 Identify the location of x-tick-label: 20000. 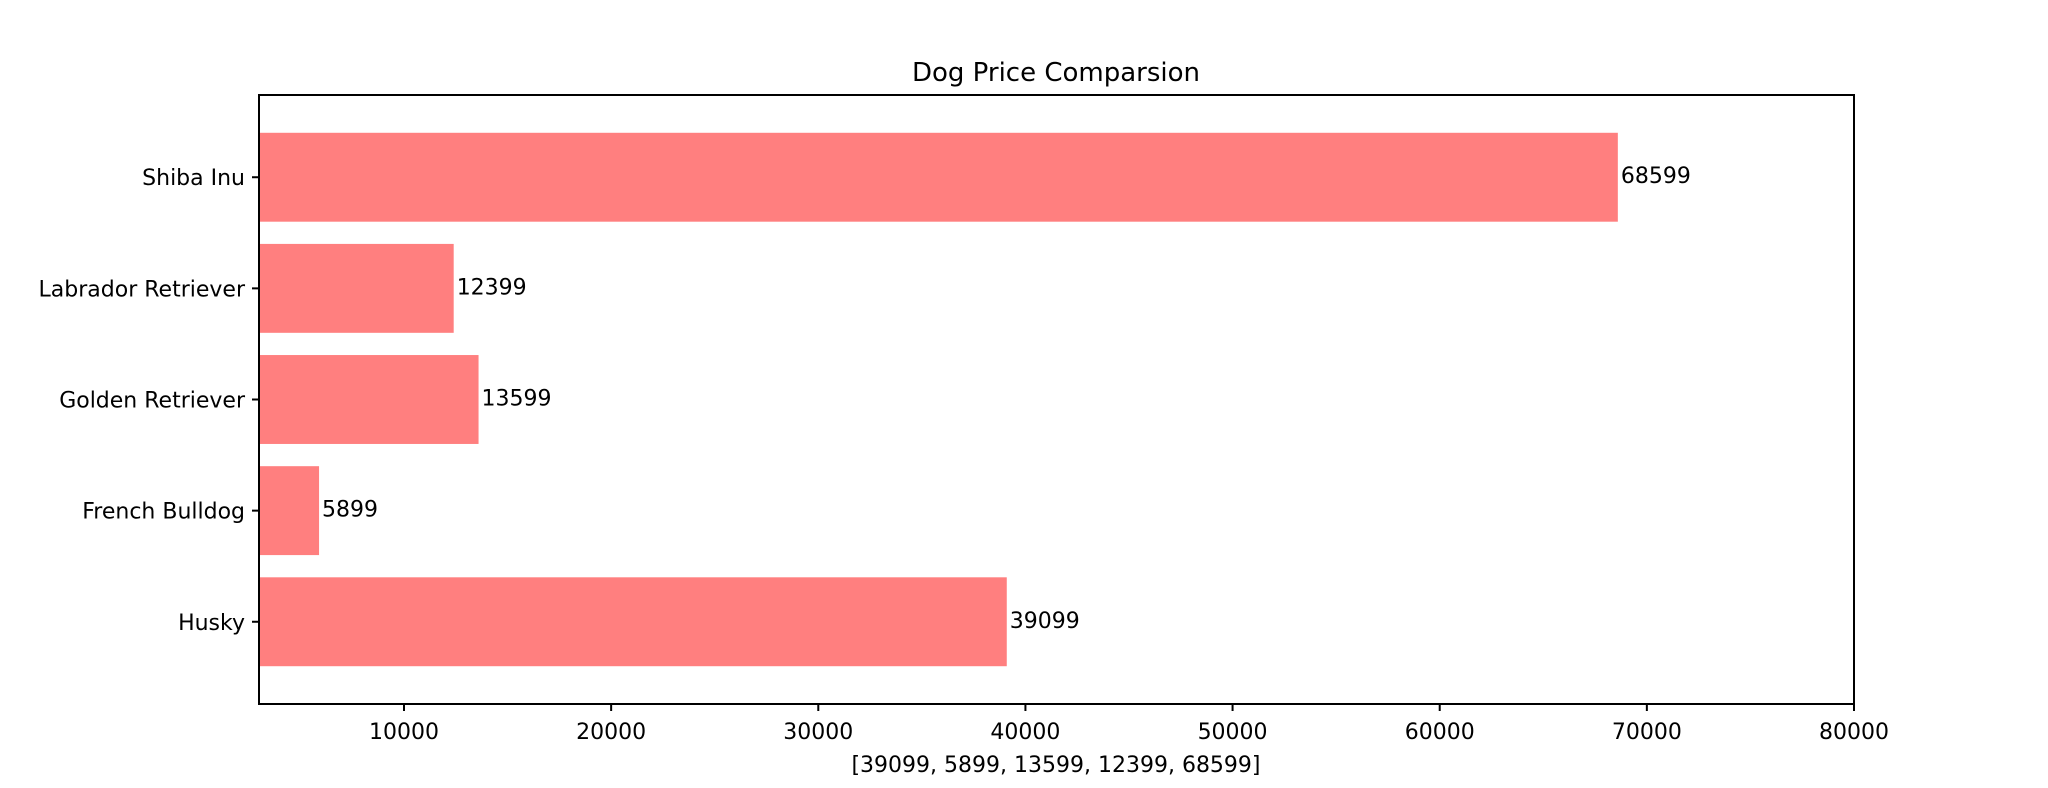
(611, 732).